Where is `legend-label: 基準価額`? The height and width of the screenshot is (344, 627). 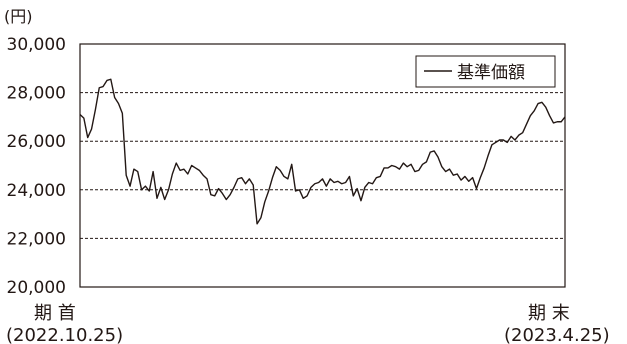 legend-label: 基準価額 is located at coordinates (491, 73).